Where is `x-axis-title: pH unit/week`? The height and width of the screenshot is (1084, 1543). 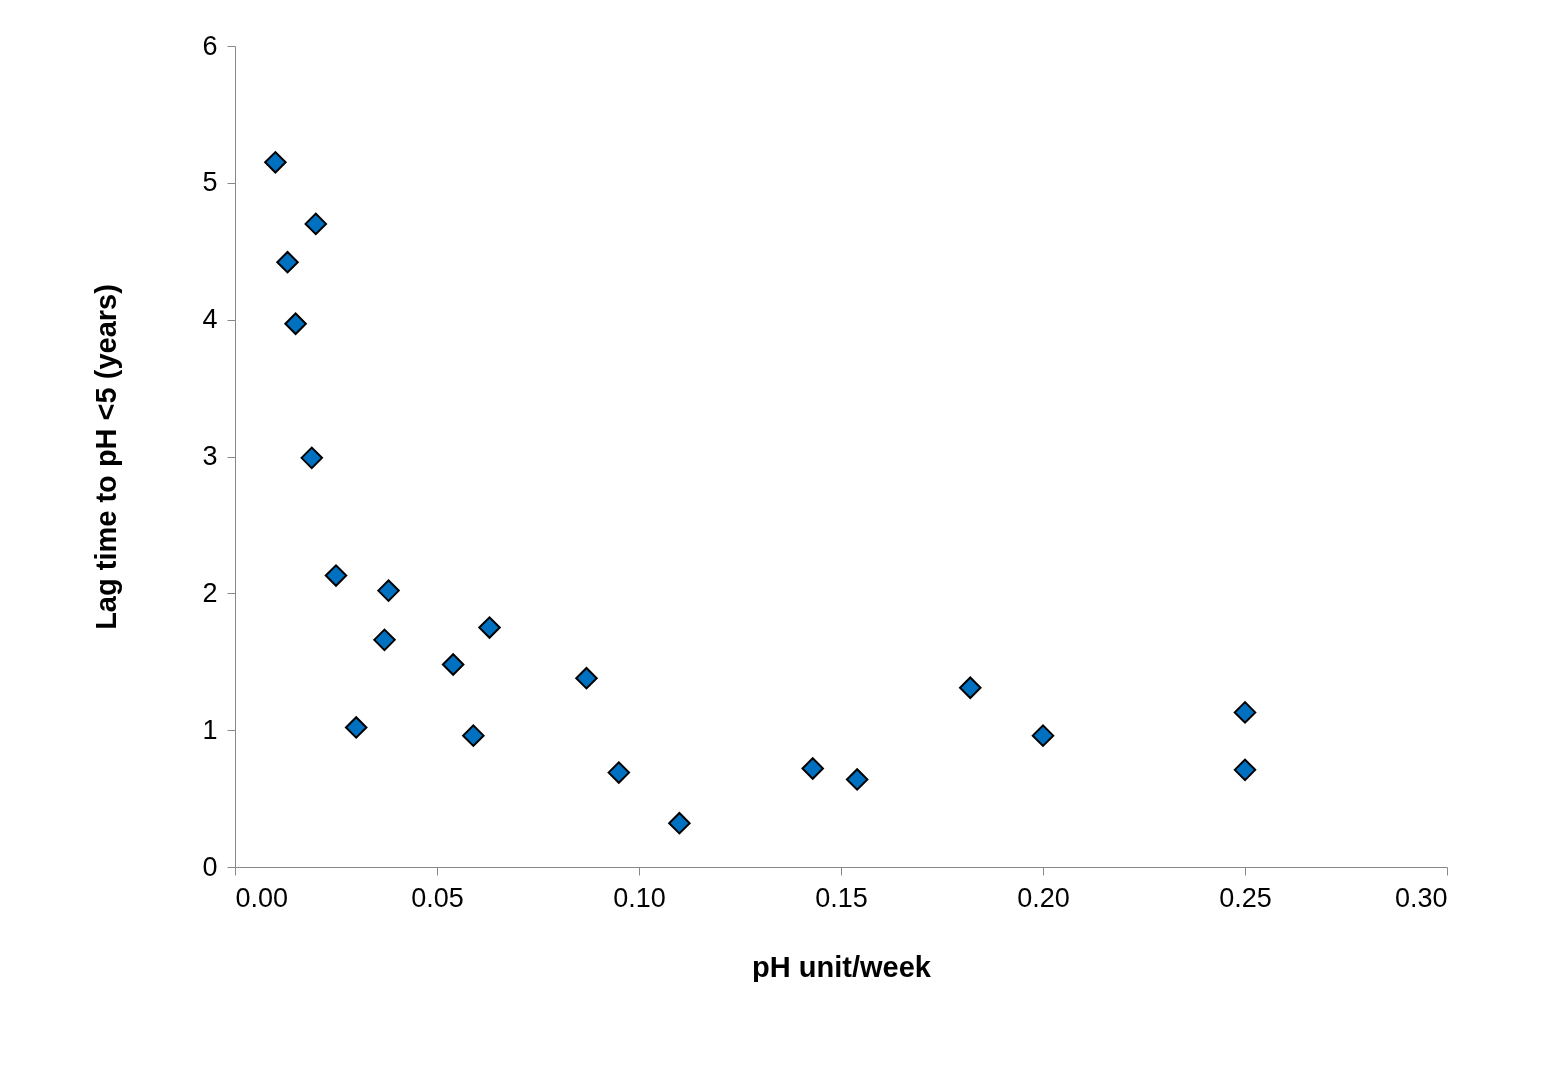
x-axis-title: pH unit/week is located at coordinates (842, 966).